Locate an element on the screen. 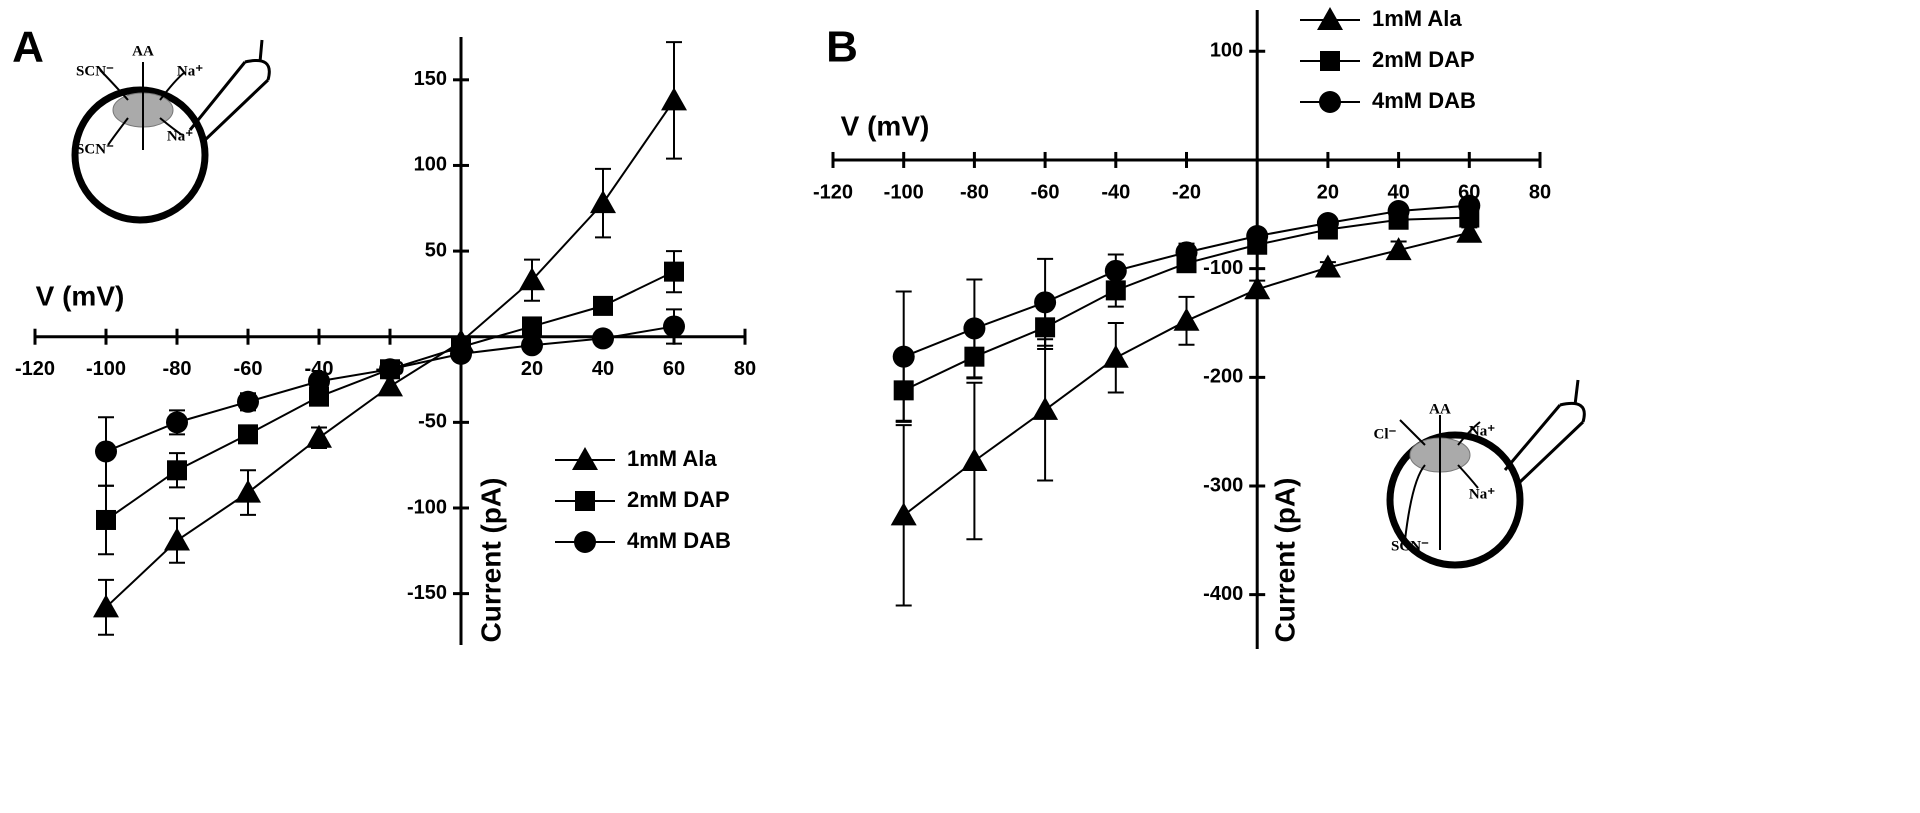 This screenshot has height=813, width=1920. y-tick-label: 150 is located at coordinates (430, 79).